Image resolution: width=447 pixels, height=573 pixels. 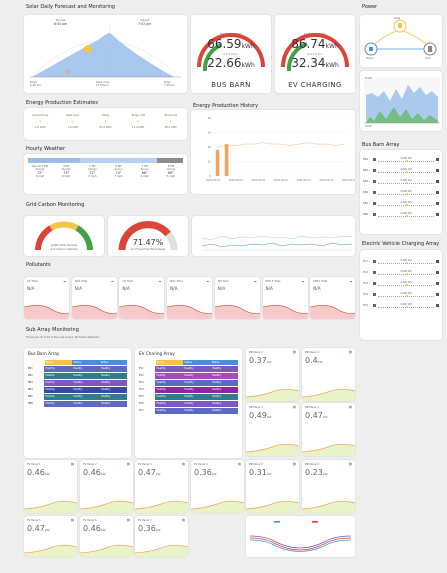 I want to click on table-row-name: EV1, so click(x=141, y=368).